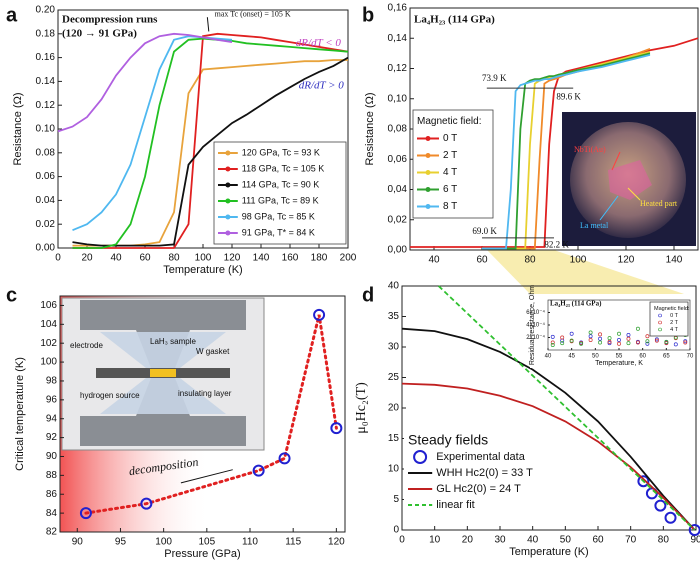 Image resolution: width=700 pixels, height=564 pixels. Describe the element at coordinates (52, 437) in the screenshot. I see `y-tick-label: 92` at that location.